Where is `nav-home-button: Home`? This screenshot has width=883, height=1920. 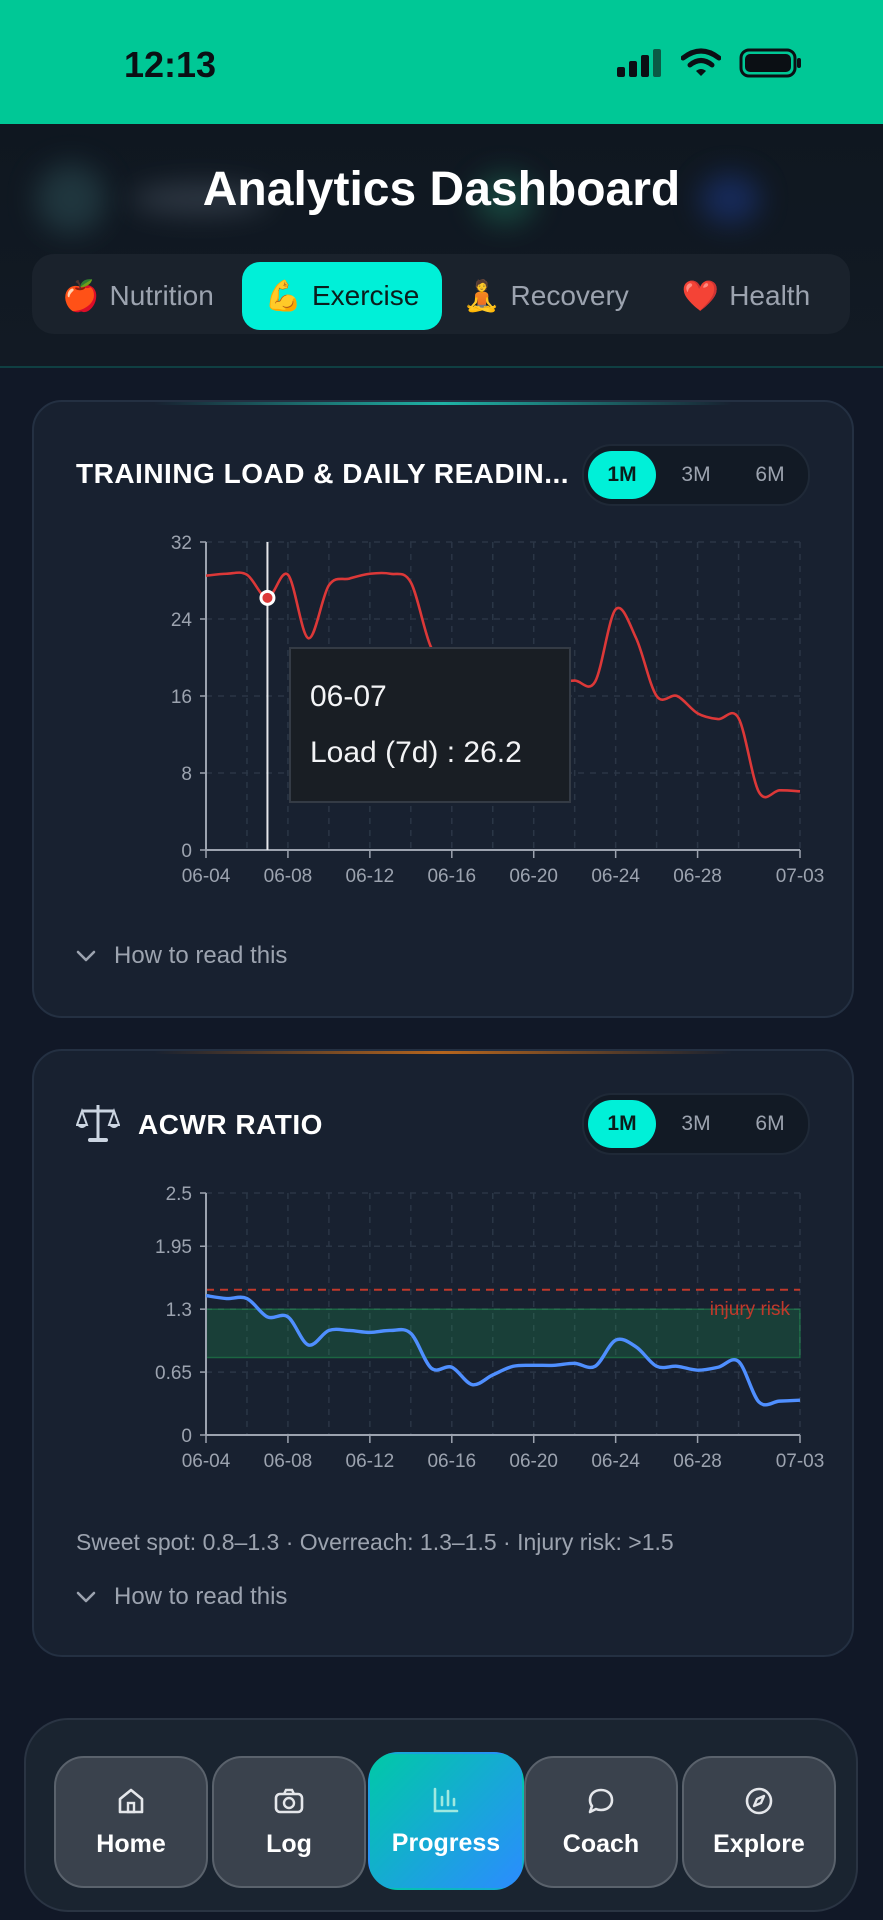
nav-home-button: Home is located at coordinates (131, 1822).